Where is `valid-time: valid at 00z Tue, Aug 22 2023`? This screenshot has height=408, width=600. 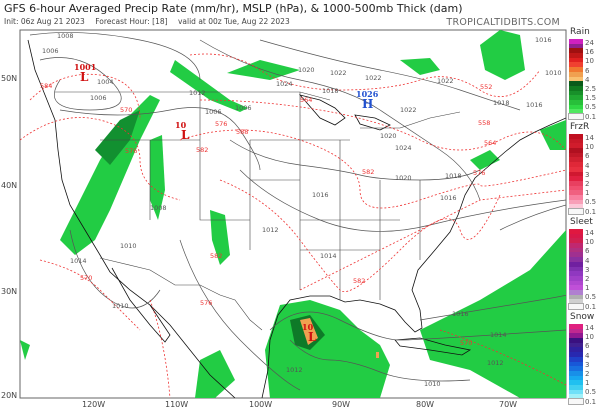
valid-time: valid at 00z Tue, Aug 22 2023 is located at coordinates (233, 21).